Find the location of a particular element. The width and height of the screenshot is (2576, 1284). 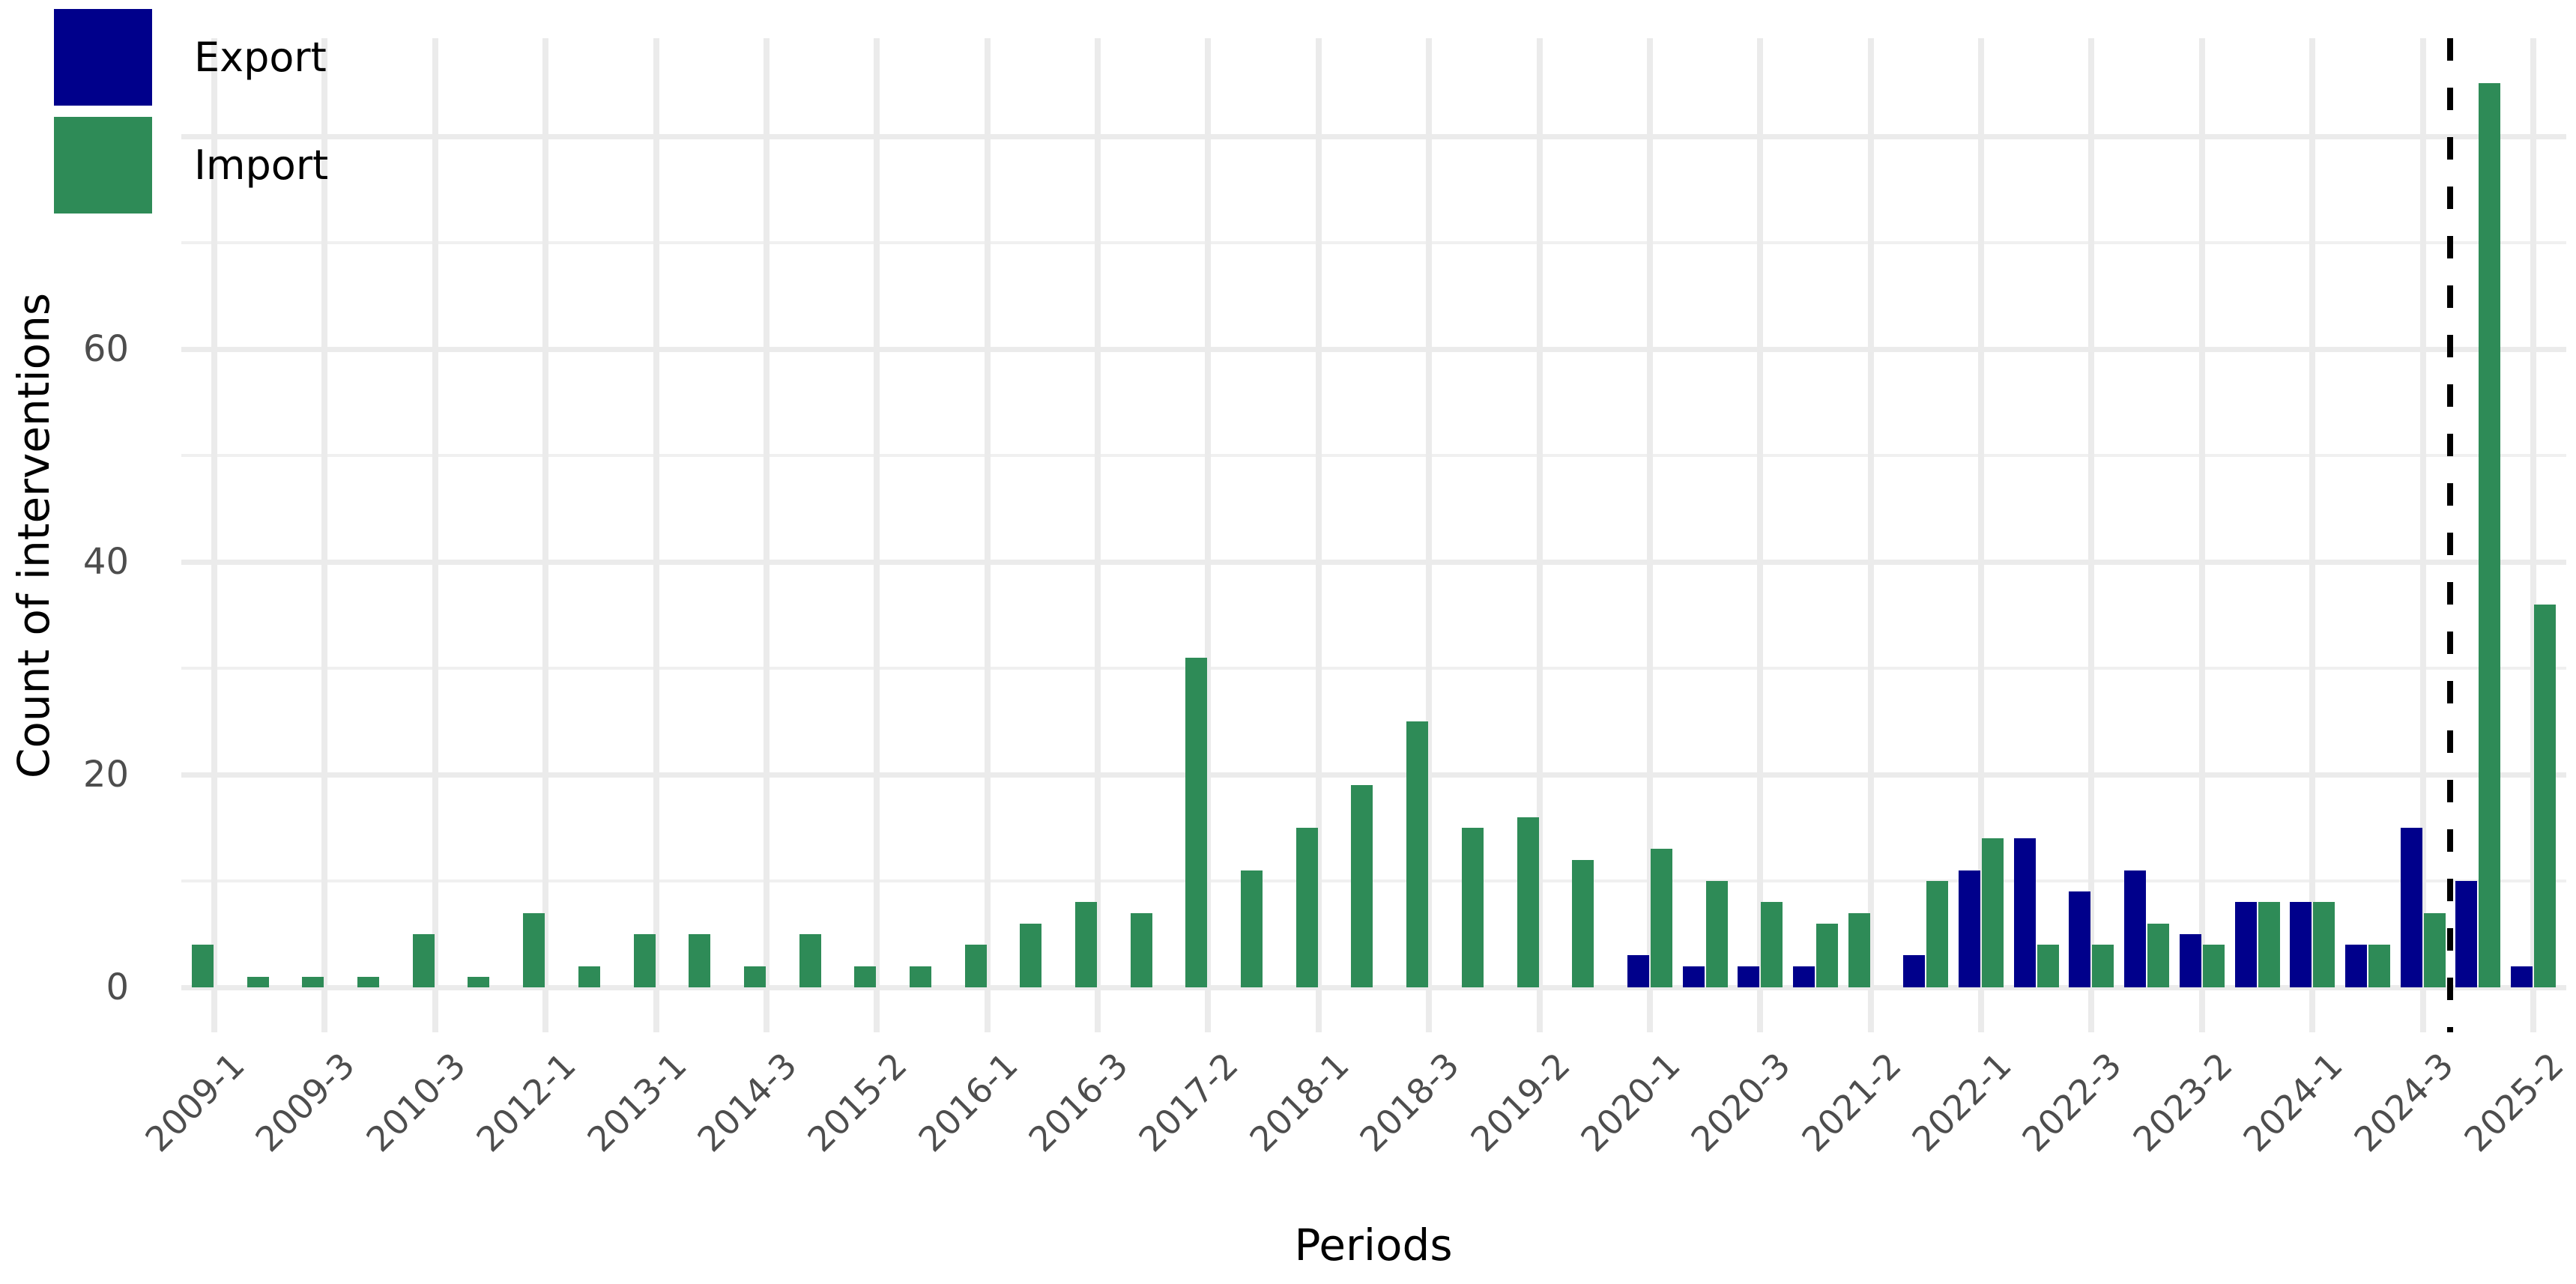

y-tick-label-0: 0 is located at coordinates (117, 987).